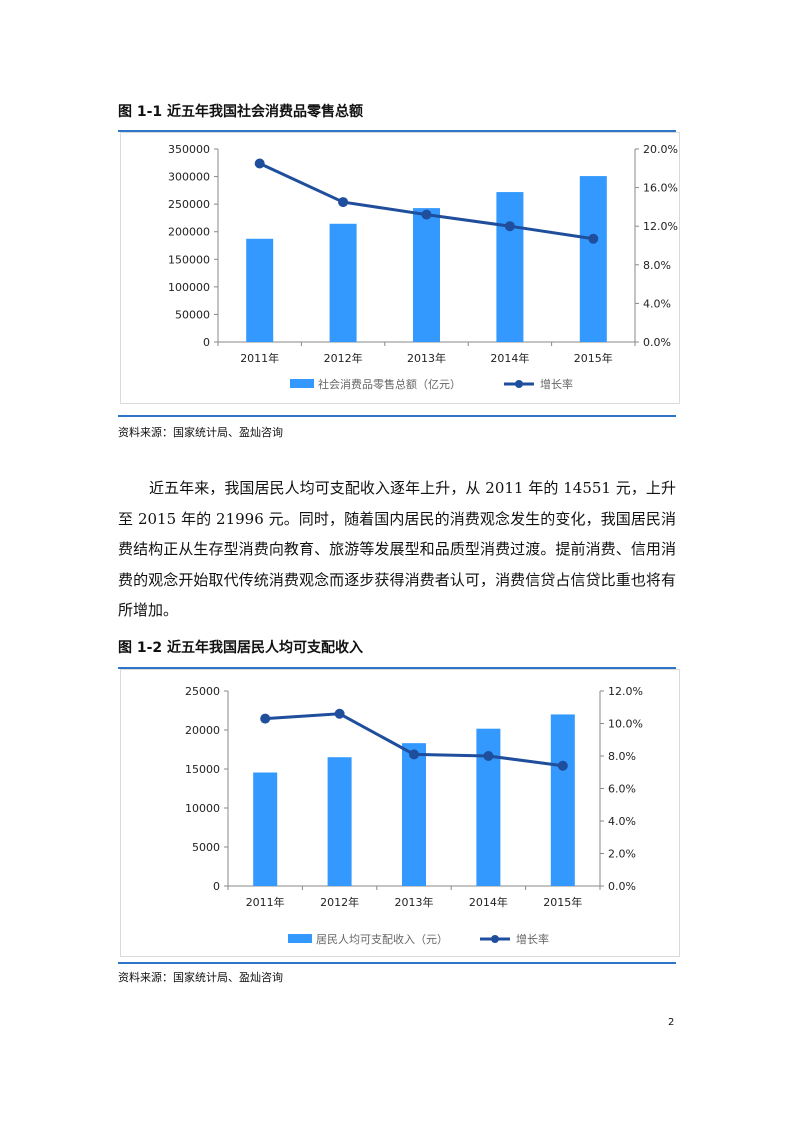 Image resolution: width=794 pixels, height=1123 pixels. Describe the element at coordinates (202, 808) in the screenshot. I see `chart2-y-left-tick-label: 10000` at that location.